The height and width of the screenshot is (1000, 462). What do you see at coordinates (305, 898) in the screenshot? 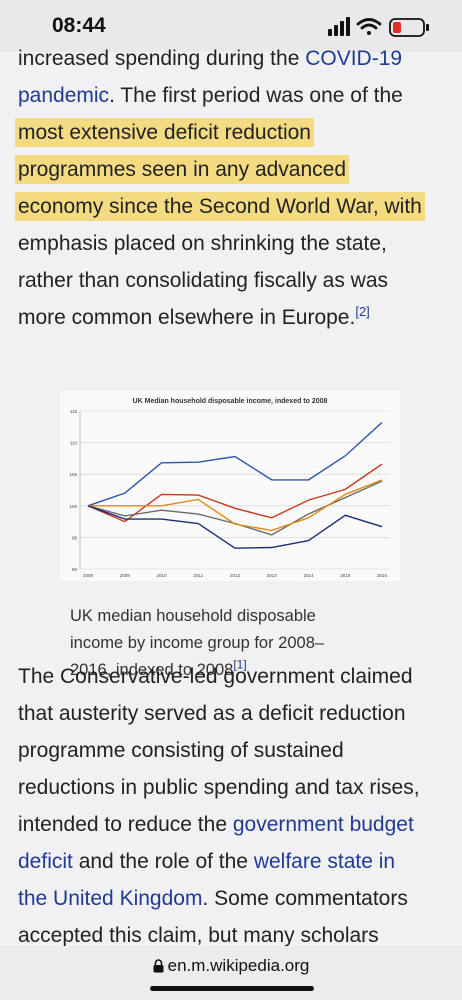
I see `para2-line7: . Some commentators` at bounding box center [305, 898].